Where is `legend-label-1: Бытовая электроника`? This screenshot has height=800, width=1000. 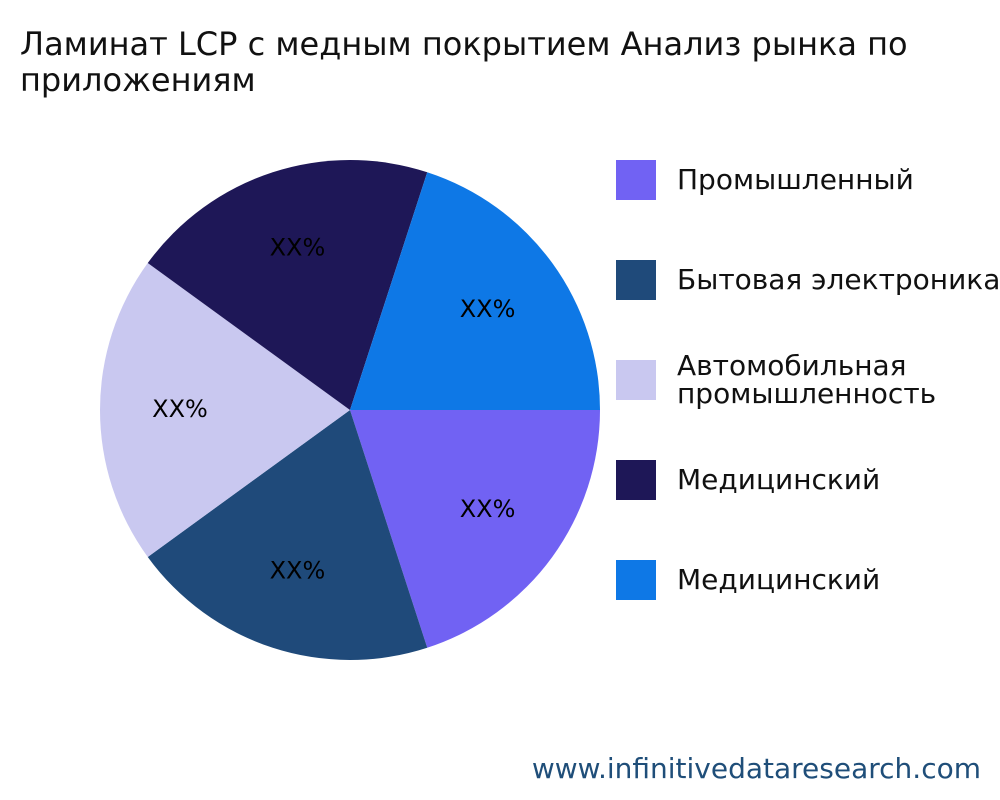 legend-label-1: Бытовая электроника is located at coordinates (838, 279).